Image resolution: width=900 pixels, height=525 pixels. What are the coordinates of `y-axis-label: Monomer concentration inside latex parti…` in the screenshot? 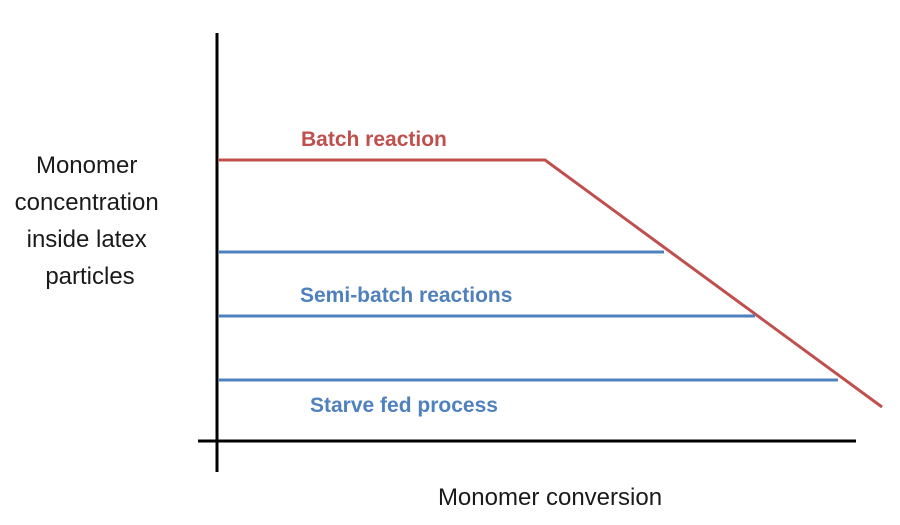 It's located at (90, 221).